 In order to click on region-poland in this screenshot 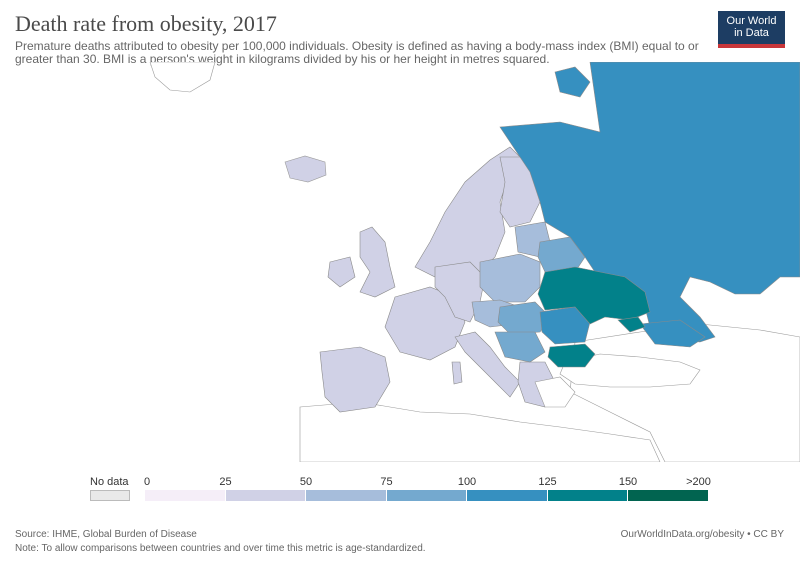, I will do `click(510, 278)`.